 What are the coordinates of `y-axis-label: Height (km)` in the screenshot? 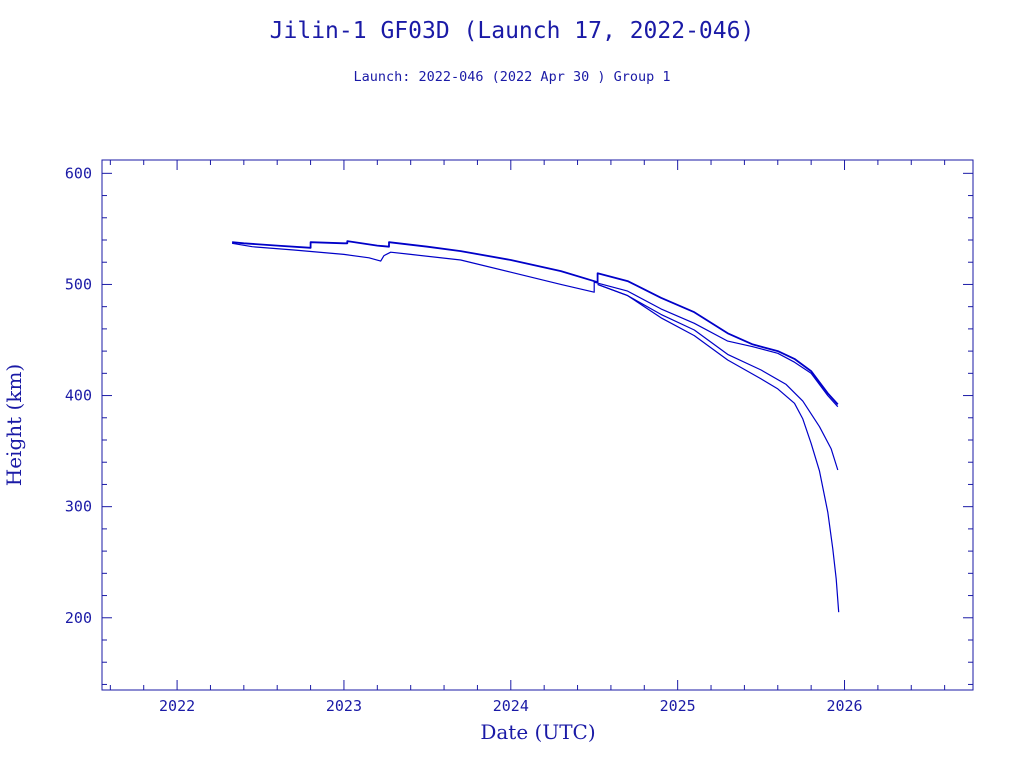 It's located at (14, 425).